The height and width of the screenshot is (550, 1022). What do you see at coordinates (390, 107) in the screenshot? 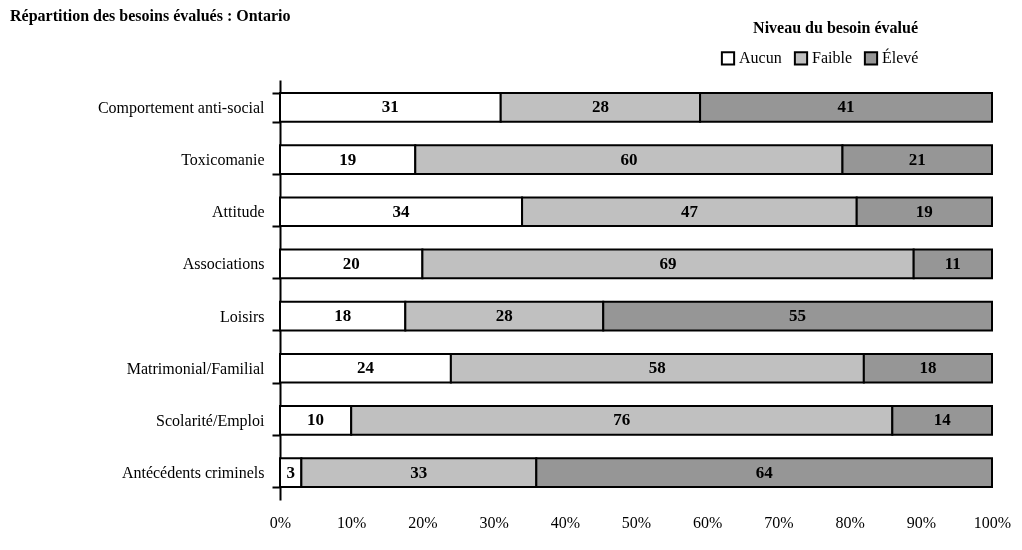
I see `data-label: 31` at bounding box center [390, 107].